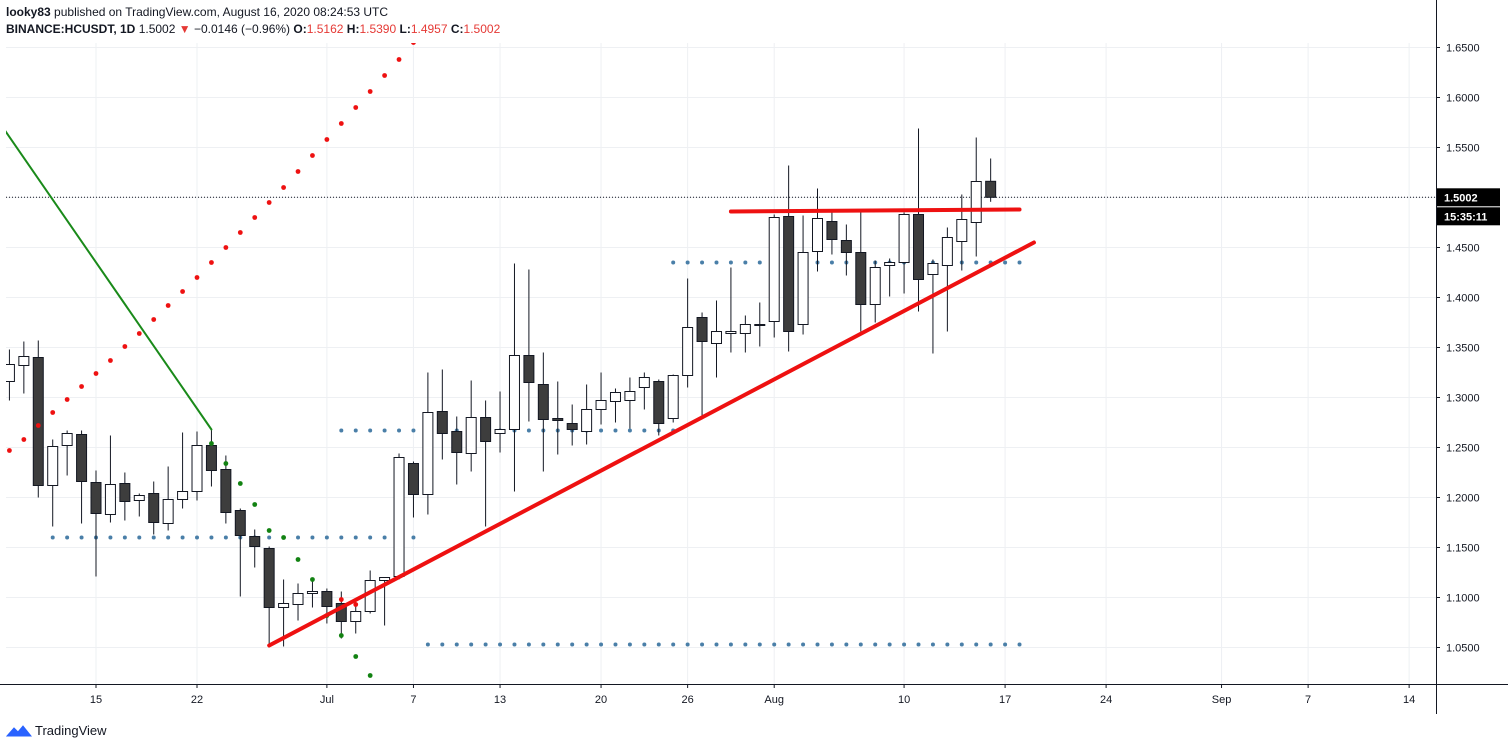  I want to click on y-tick-label: 1.4500, so click(1463, 249).